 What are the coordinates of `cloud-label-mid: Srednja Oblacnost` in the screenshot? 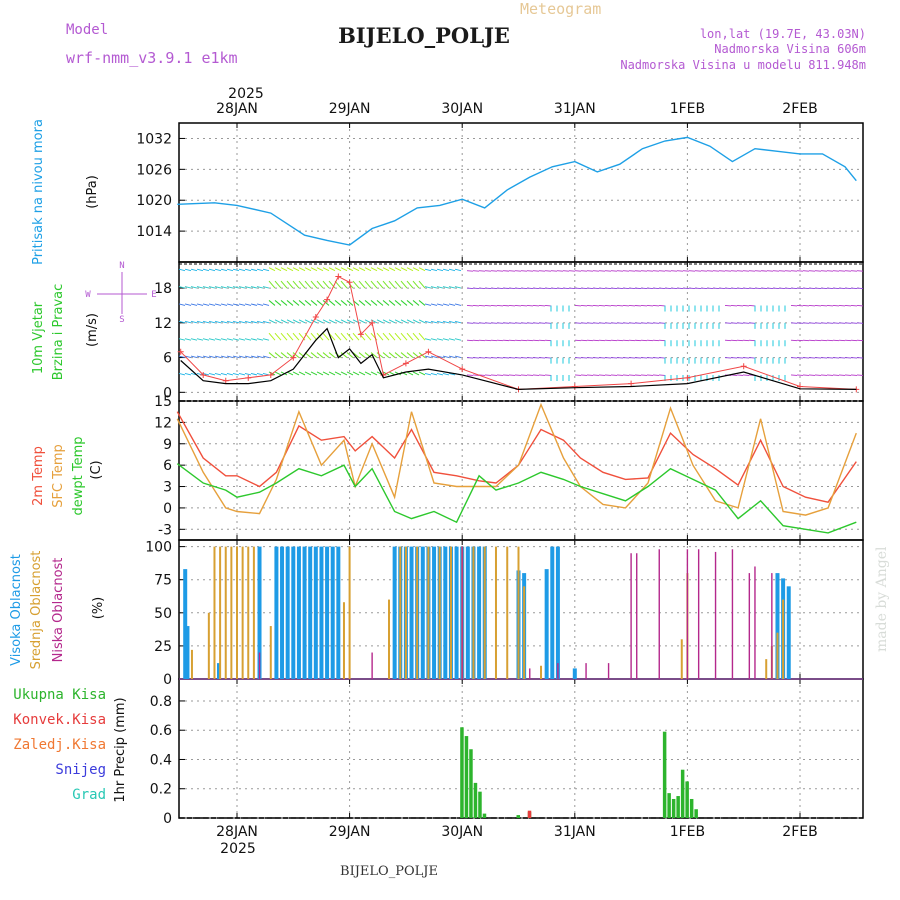 It's located at (36, 610).